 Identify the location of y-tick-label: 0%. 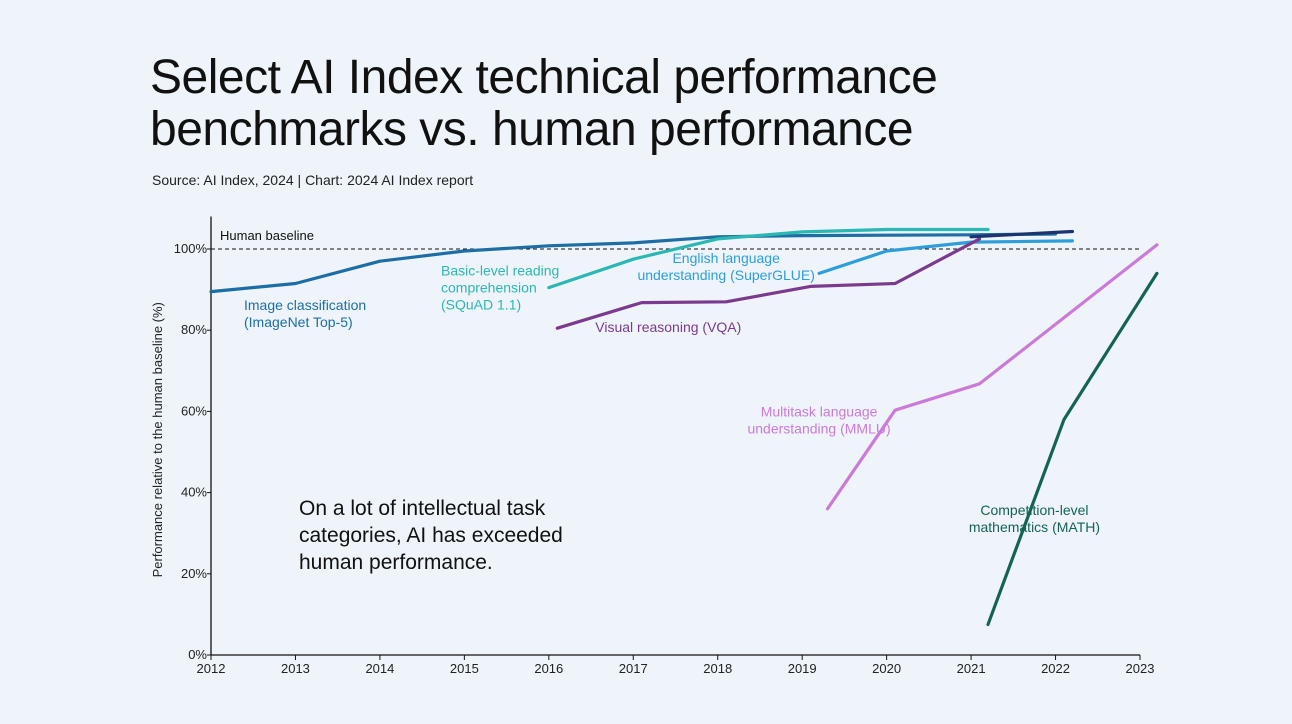
(197, 654).